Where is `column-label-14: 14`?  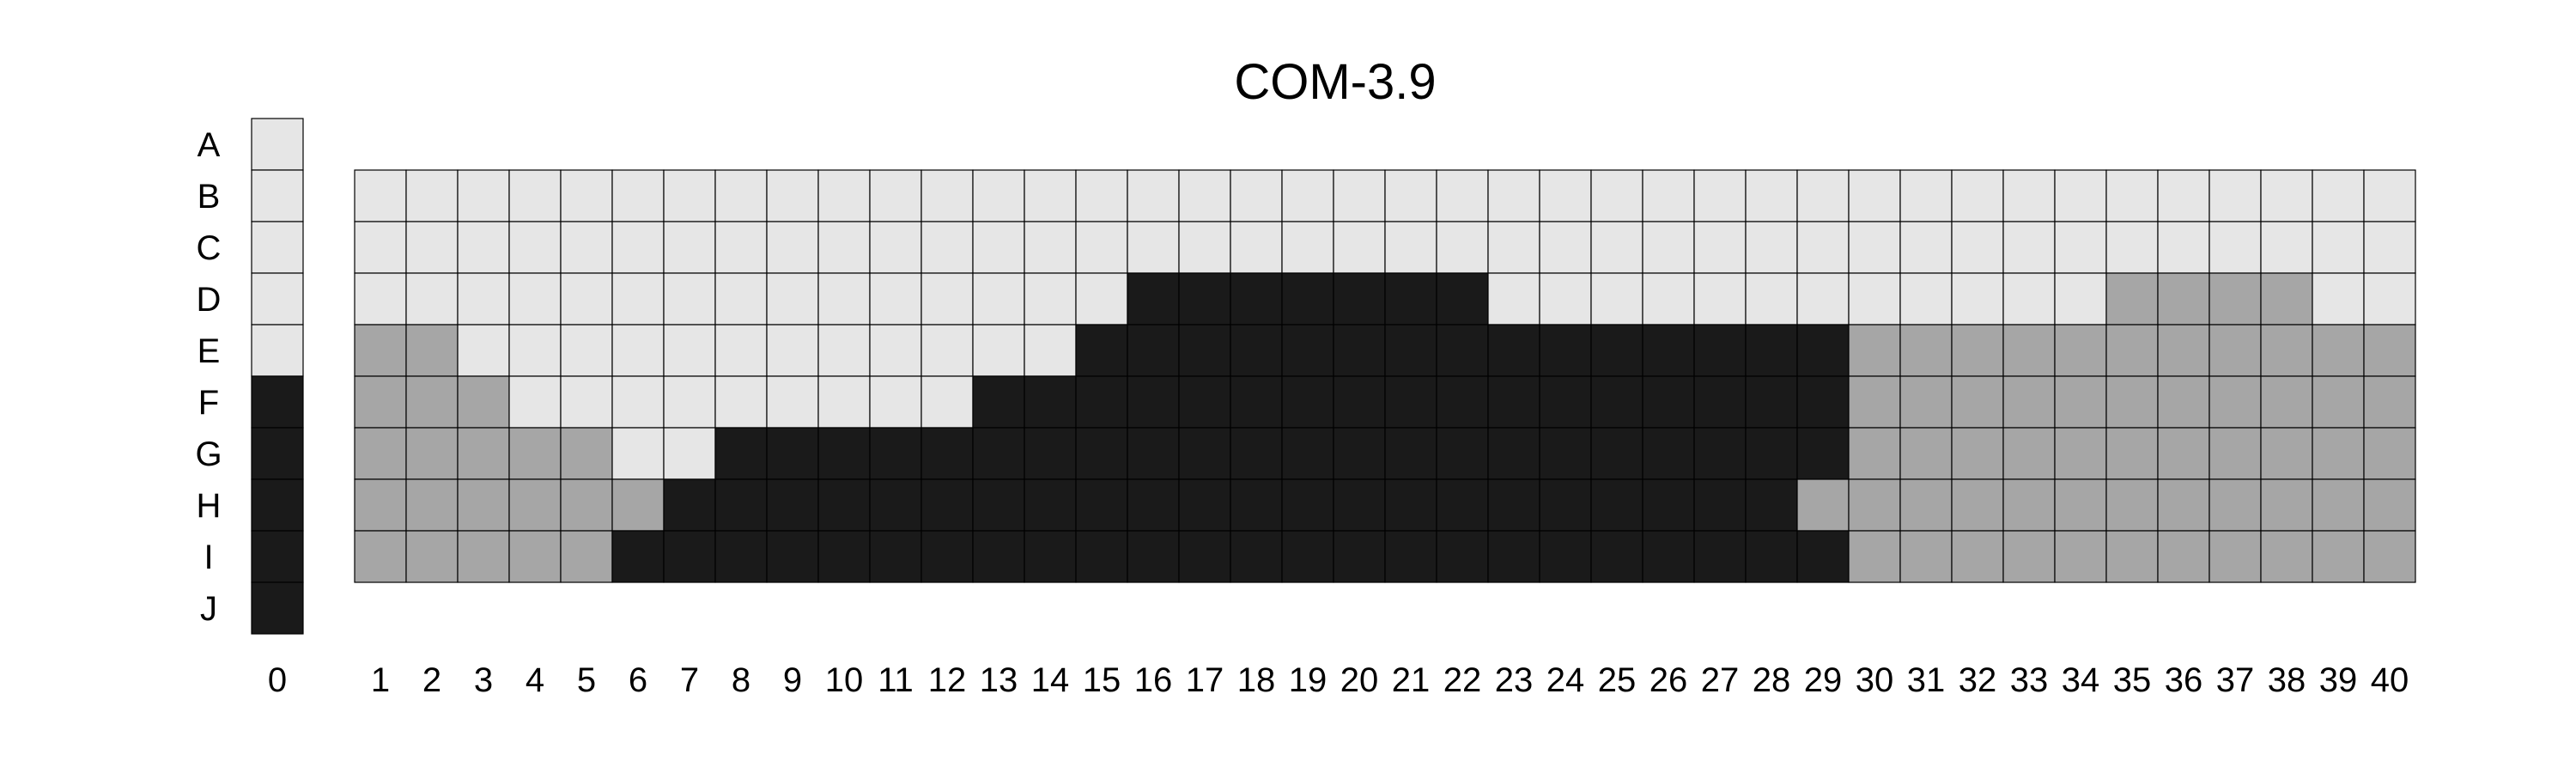 column-label-14: 14 is located at coordinates (1050, 680).